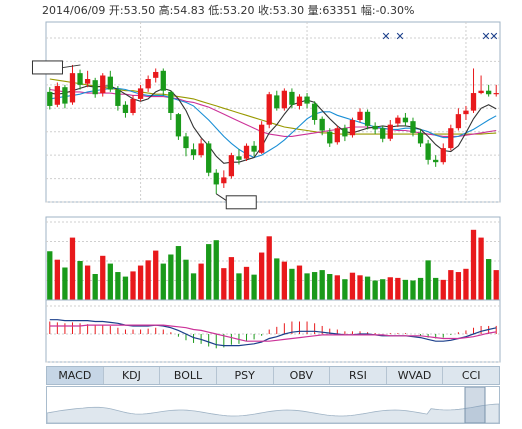 The height and width of the screenshot is (429, 522). What do you see at coordinates (273, 264) in the screenshot?
I see `volume-bars` at bounding box center [273, 264].